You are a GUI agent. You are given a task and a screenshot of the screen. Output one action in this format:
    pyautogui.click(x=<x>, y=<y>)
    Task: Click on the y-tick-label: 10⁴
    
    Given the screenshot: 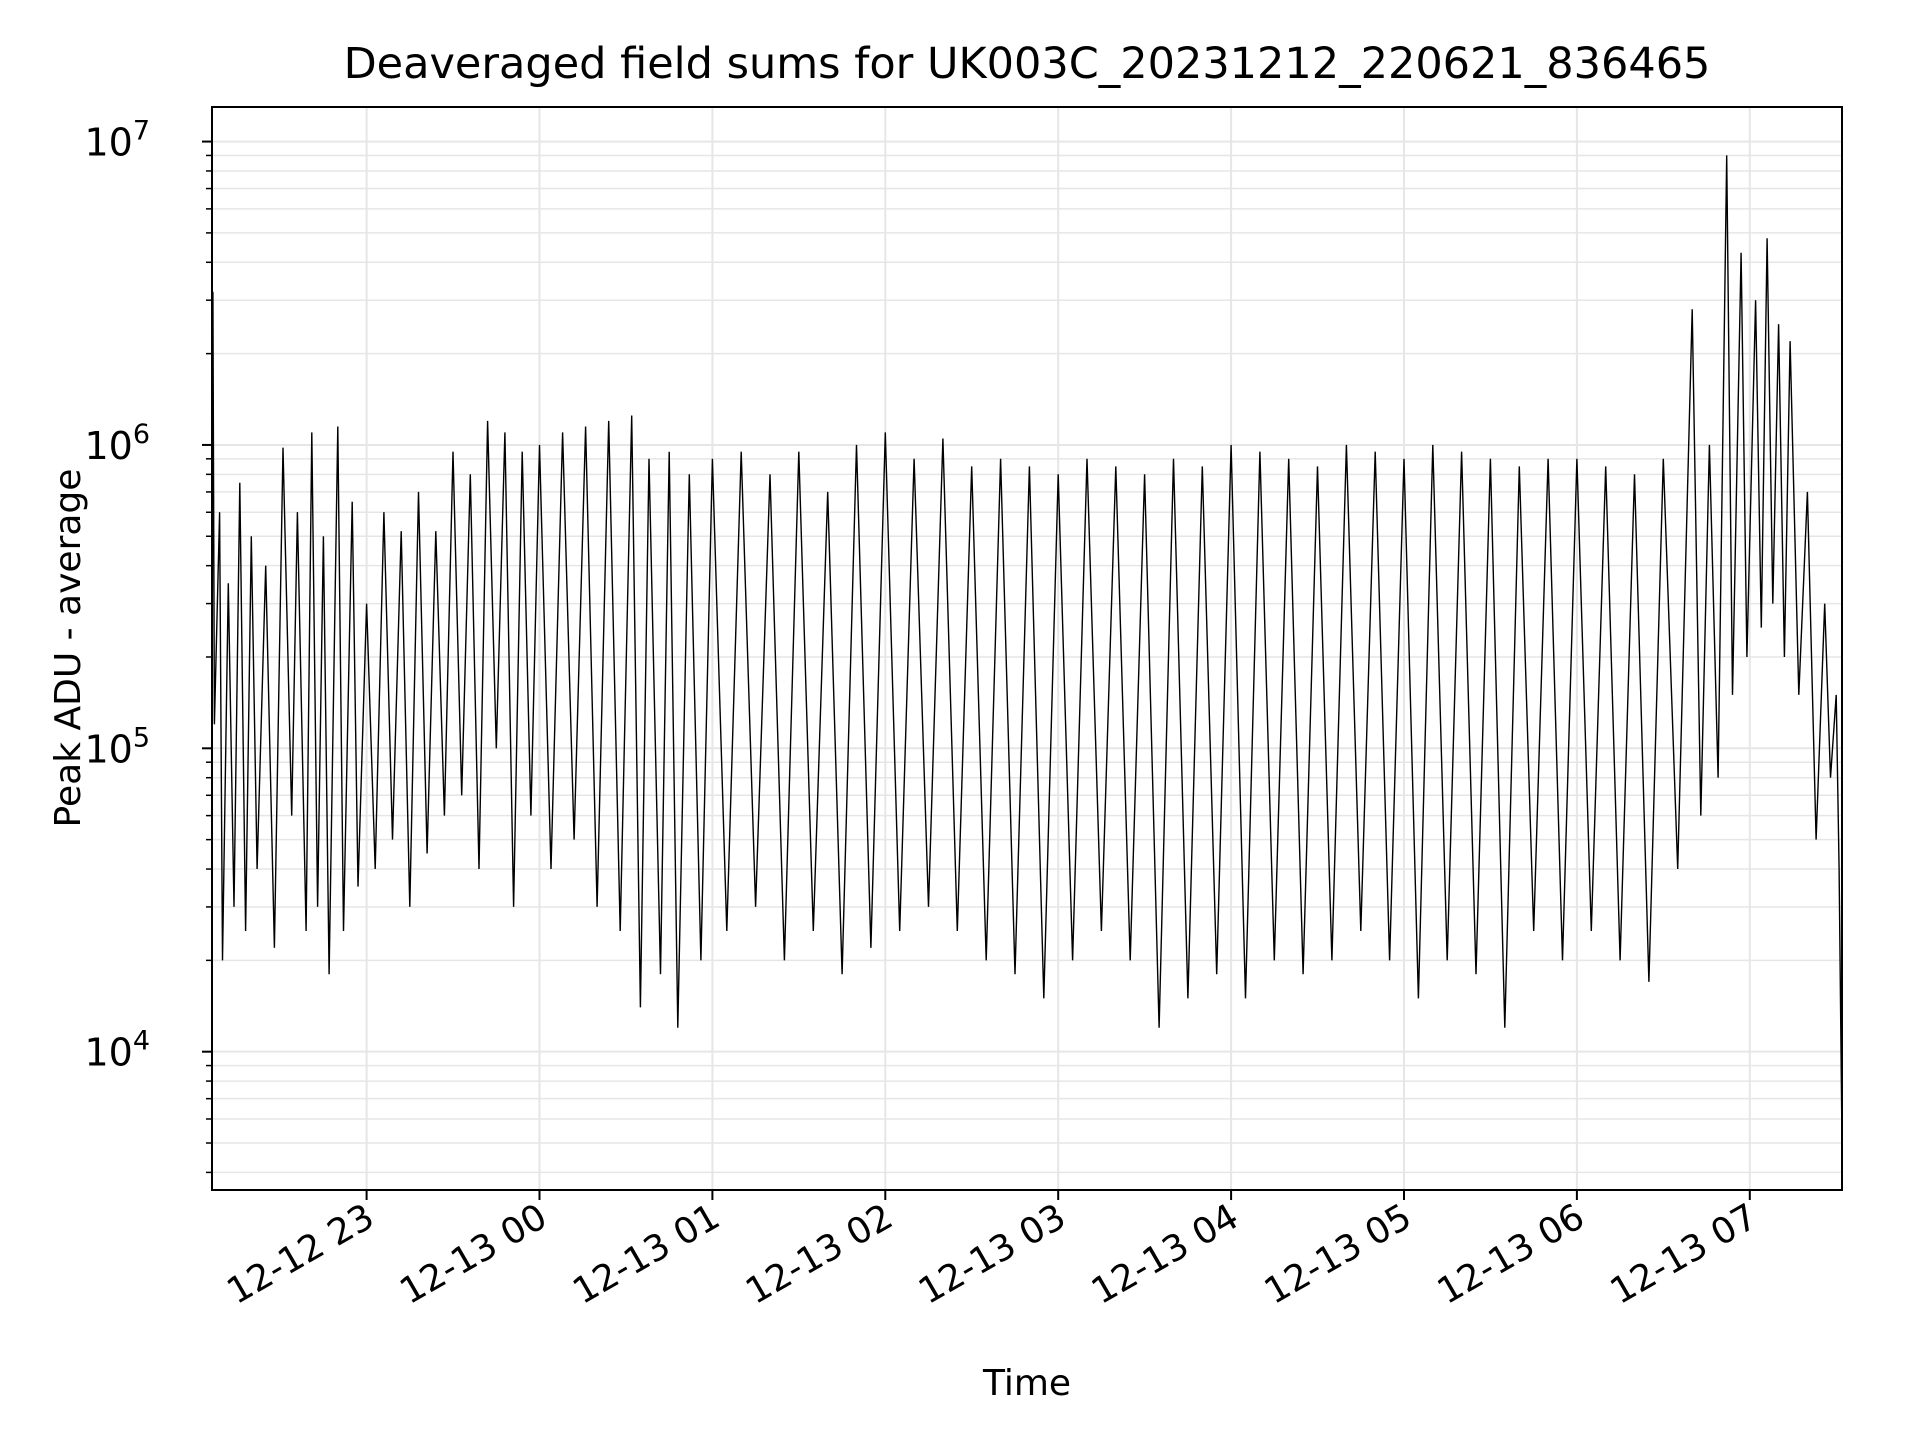 What is the action you would take?
    pyautogui.click(x=117, y=1050)
    